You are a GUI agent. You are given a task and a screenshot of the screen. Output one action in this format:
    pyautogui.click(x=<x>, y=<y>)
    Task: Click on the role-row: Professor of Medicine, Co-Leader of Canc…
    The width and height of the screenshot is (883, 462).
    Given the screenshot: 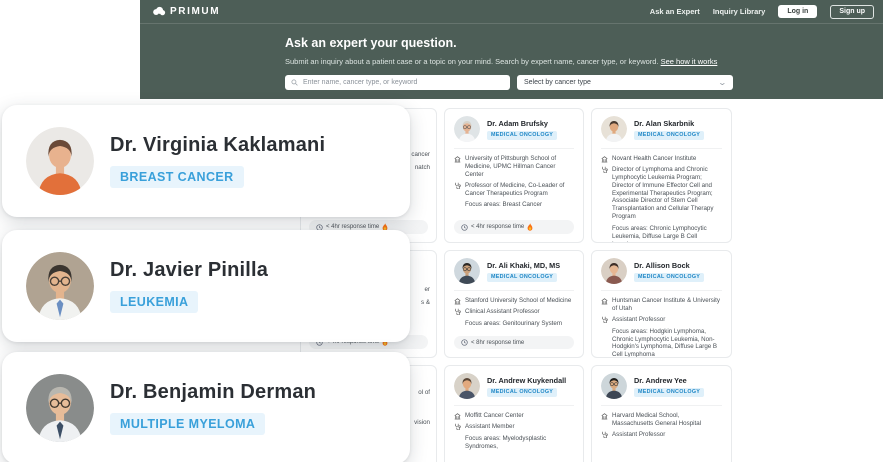 What is the action you would take?
    pyautogui.click(x=514, y=190)
    